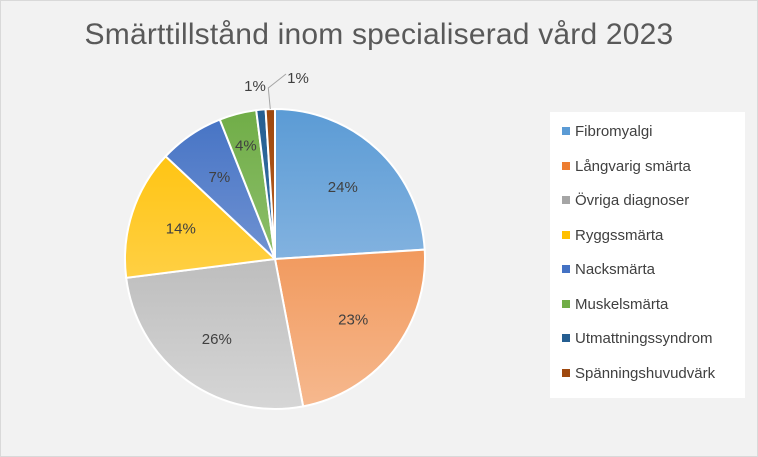  I want to click on data-label: 23%, so click(353, 320).